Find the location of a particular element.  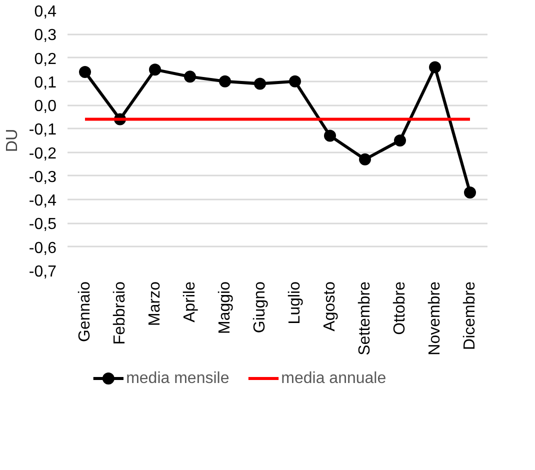

y-tick-label: 0,0 is located at coordinates (45, 107).